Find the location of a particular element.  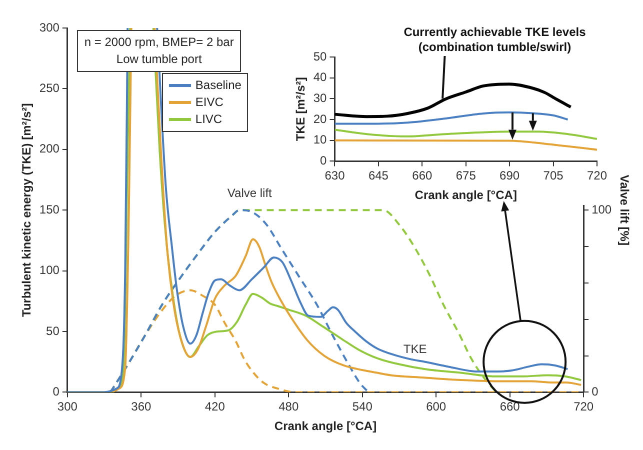

x-tick-label: 675 is located at coordinates (466, 175).